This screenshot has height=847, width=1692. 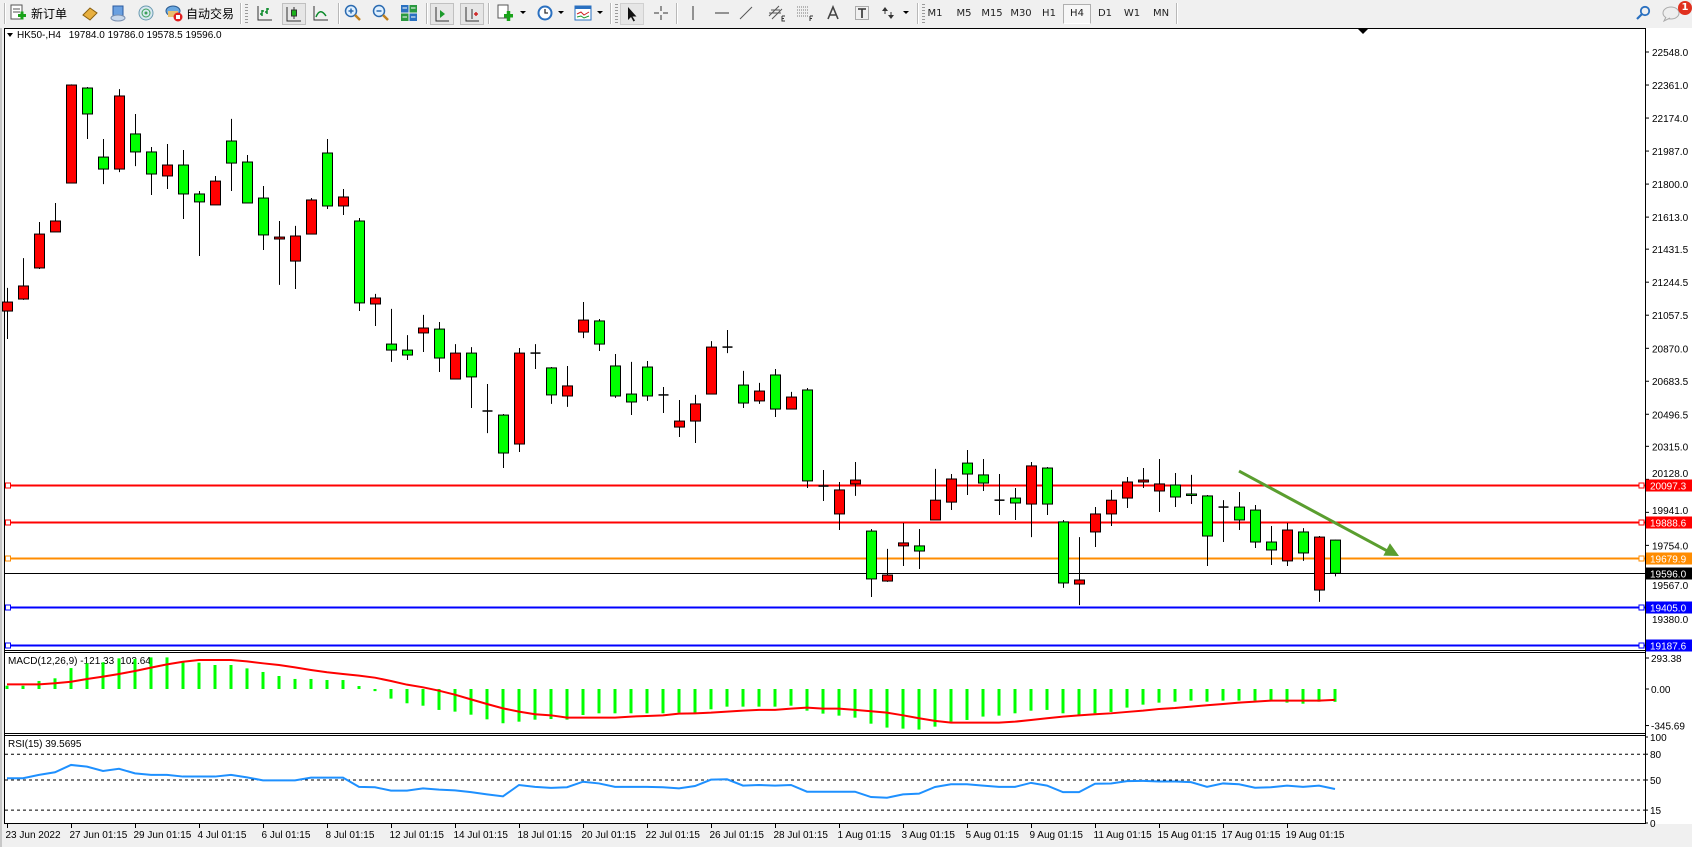 I want to click on market-watch-button, so click(x=90, y=13).